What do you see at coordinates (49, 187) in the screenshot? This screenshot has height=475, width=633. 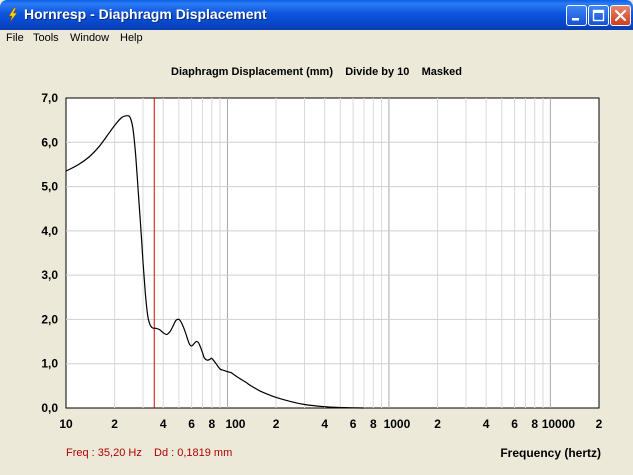 I see `y-tick-label: 5,0` at bounding box center [49, 187].